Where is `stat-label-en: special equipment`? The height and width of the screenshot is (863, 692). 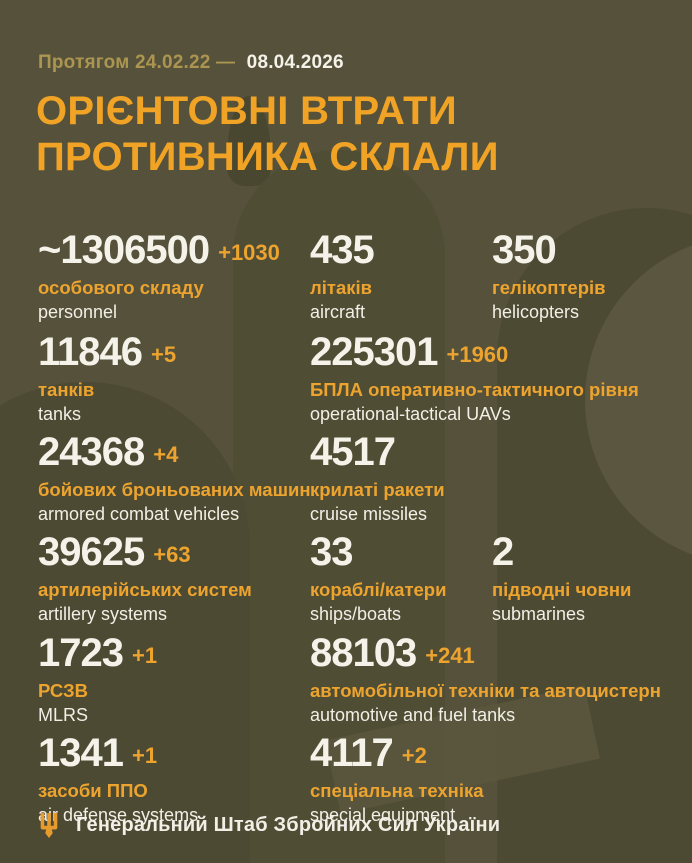 stat-label-en: special equipment is located at coordinates (383, 815).